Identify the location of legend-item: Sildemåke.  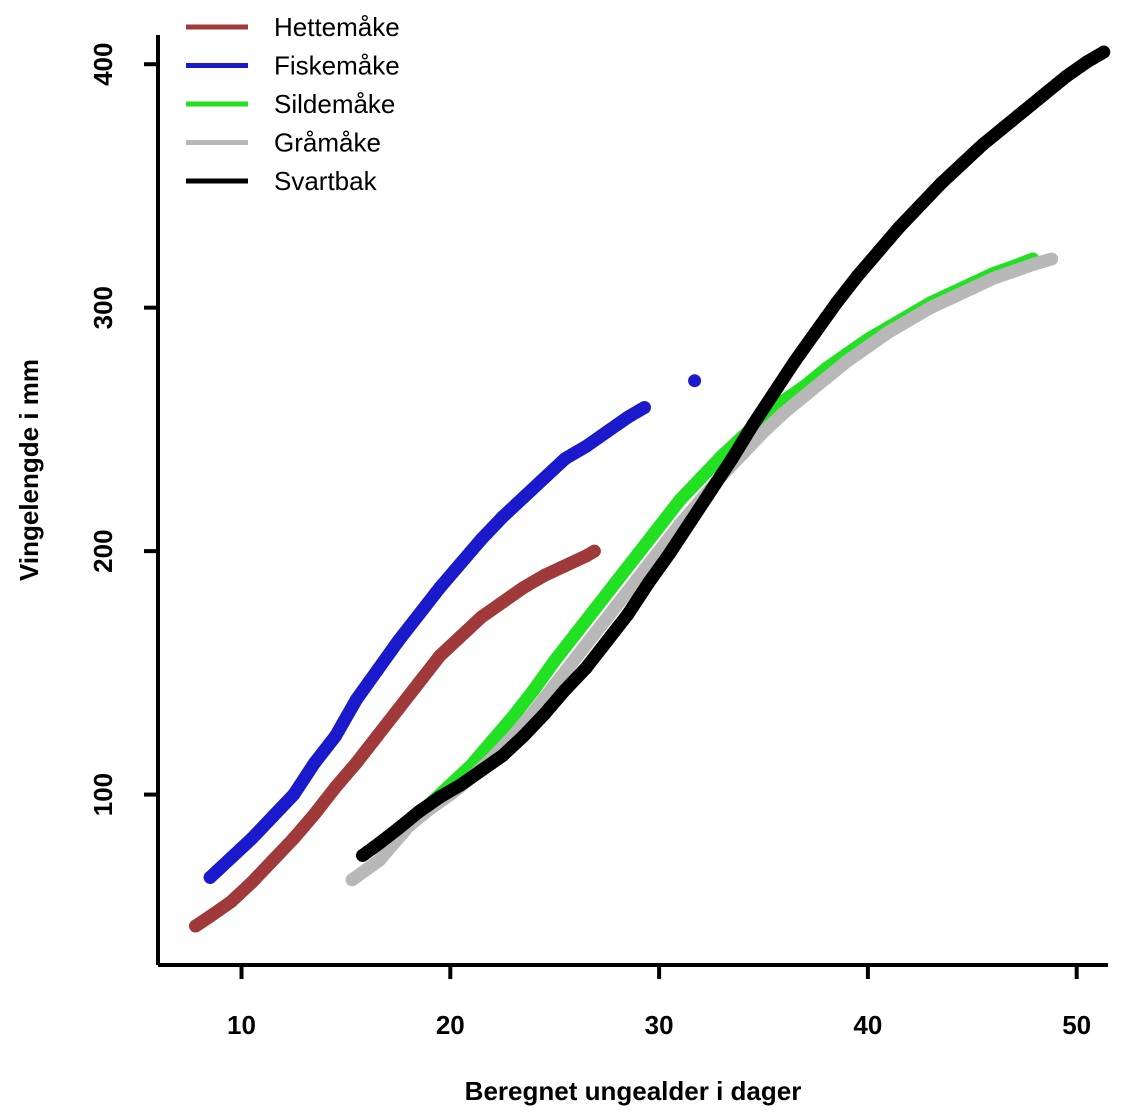
(290, 104).